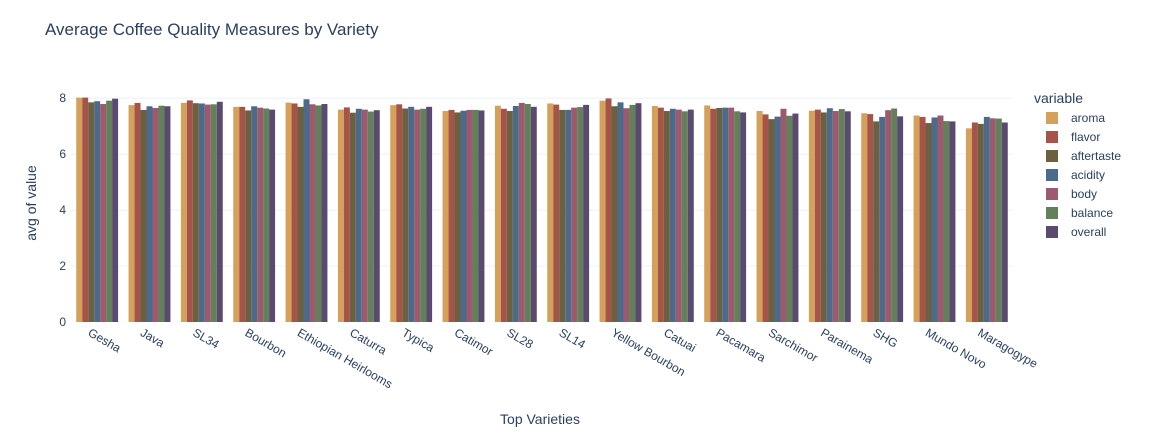 This screenshot has width=1164, height=444. What do you see at coordinates (62, 154) in the screenshot?
I see `y-tick-label: 6` at bounding box center [62, 154].